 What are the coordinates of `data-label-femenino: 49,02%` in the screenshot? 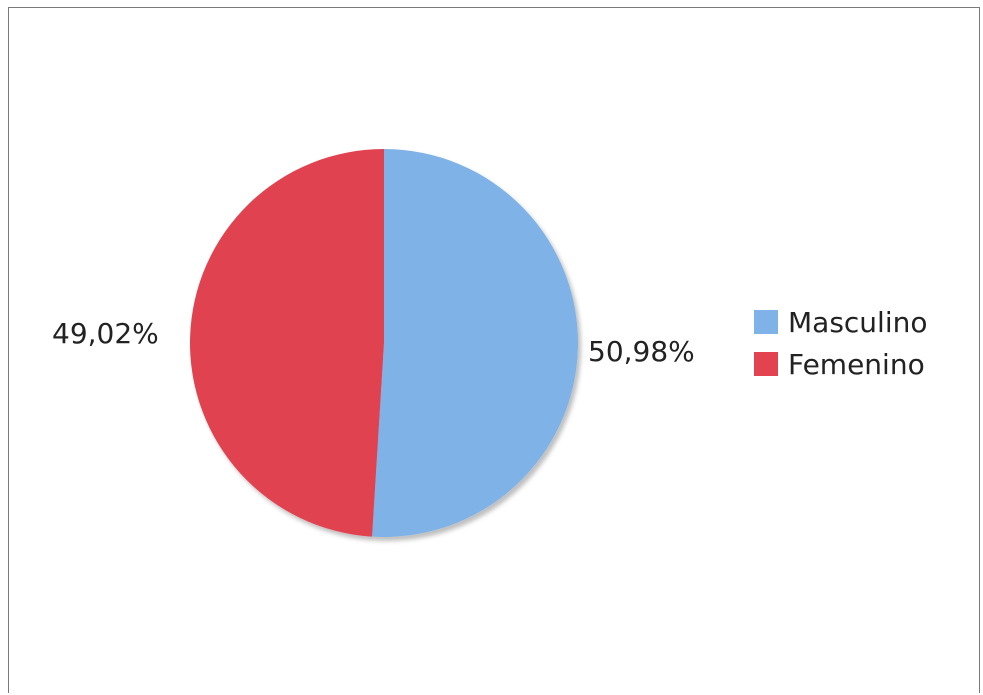 It's located at (105, 333).